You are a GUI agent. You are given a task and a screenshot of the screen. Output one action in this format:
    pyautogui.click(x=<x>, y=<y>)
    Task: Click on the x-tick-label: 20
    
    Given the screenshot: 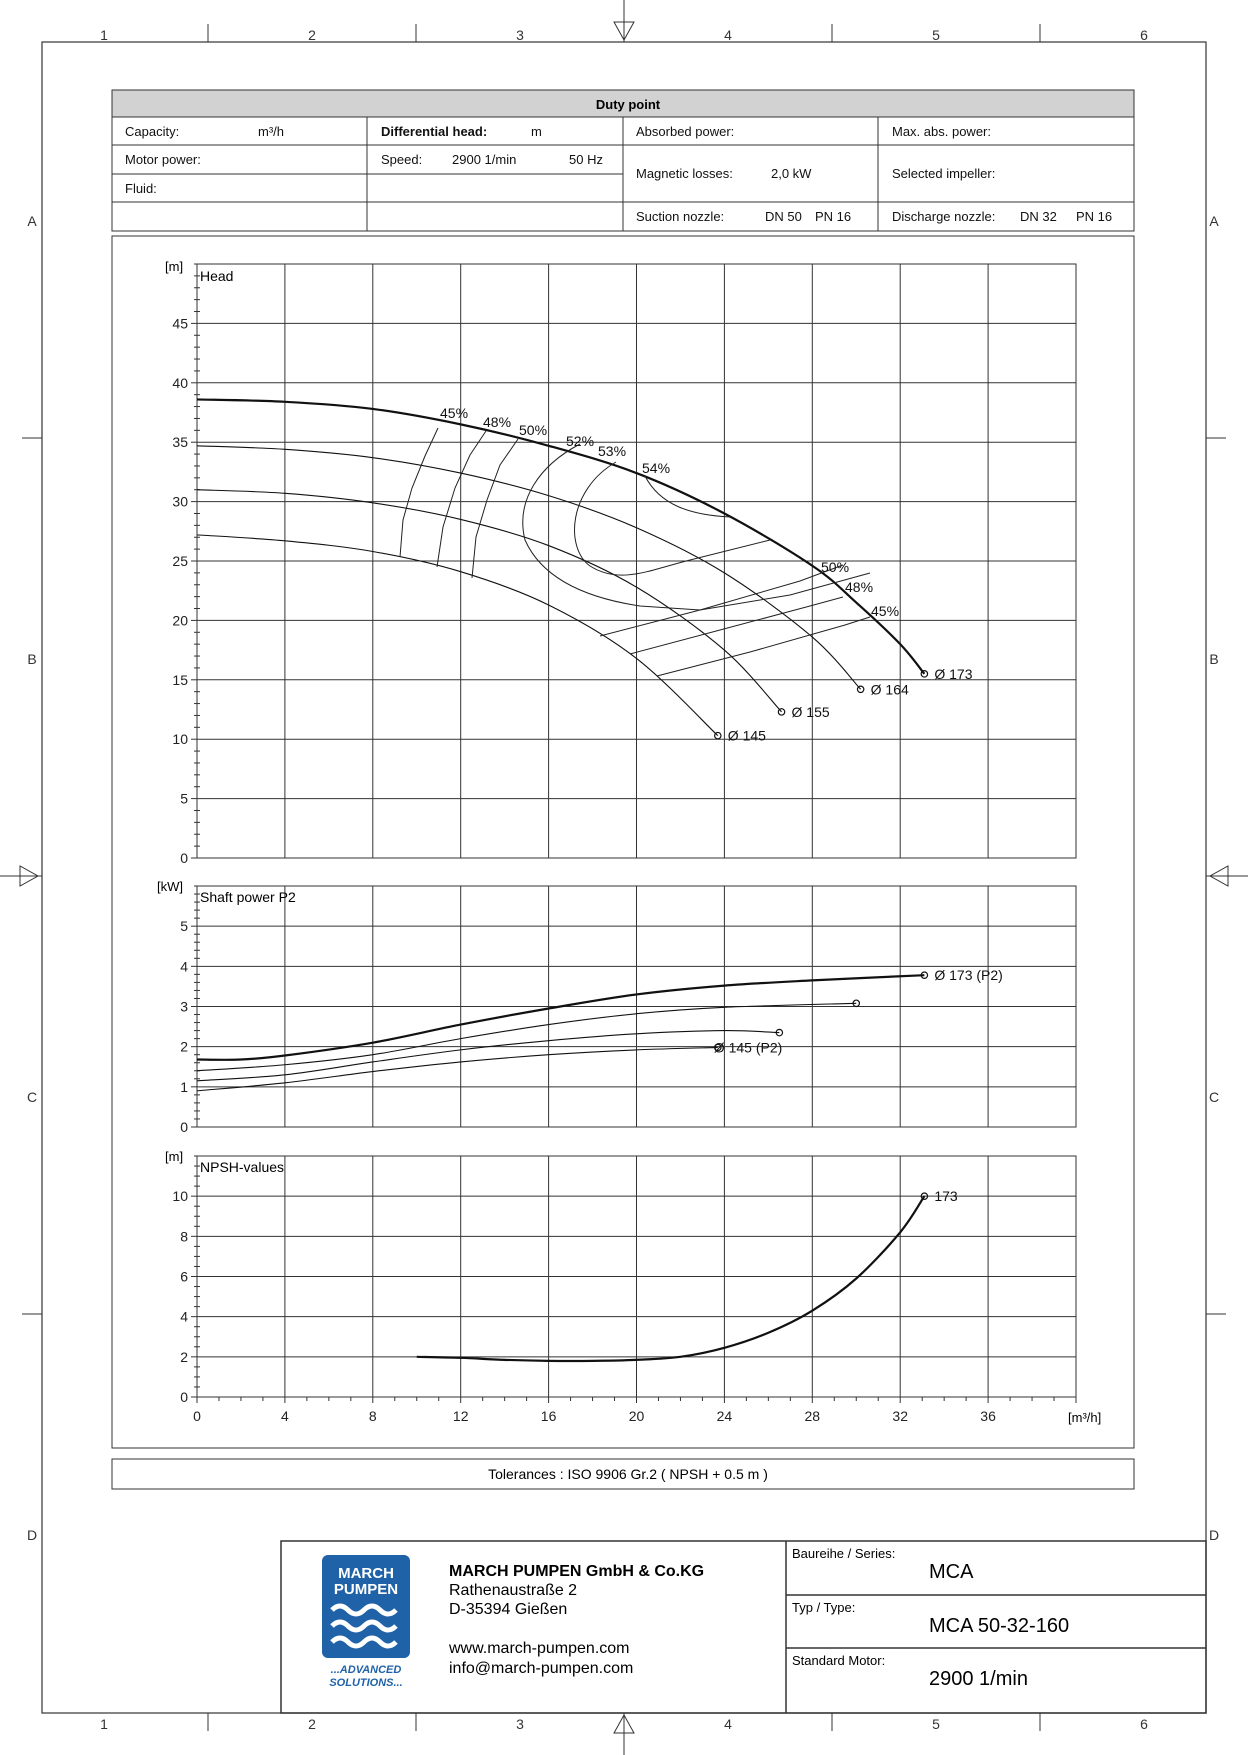 What is the action you would take?
    pyautogui.click(x=637, y=1416)
    